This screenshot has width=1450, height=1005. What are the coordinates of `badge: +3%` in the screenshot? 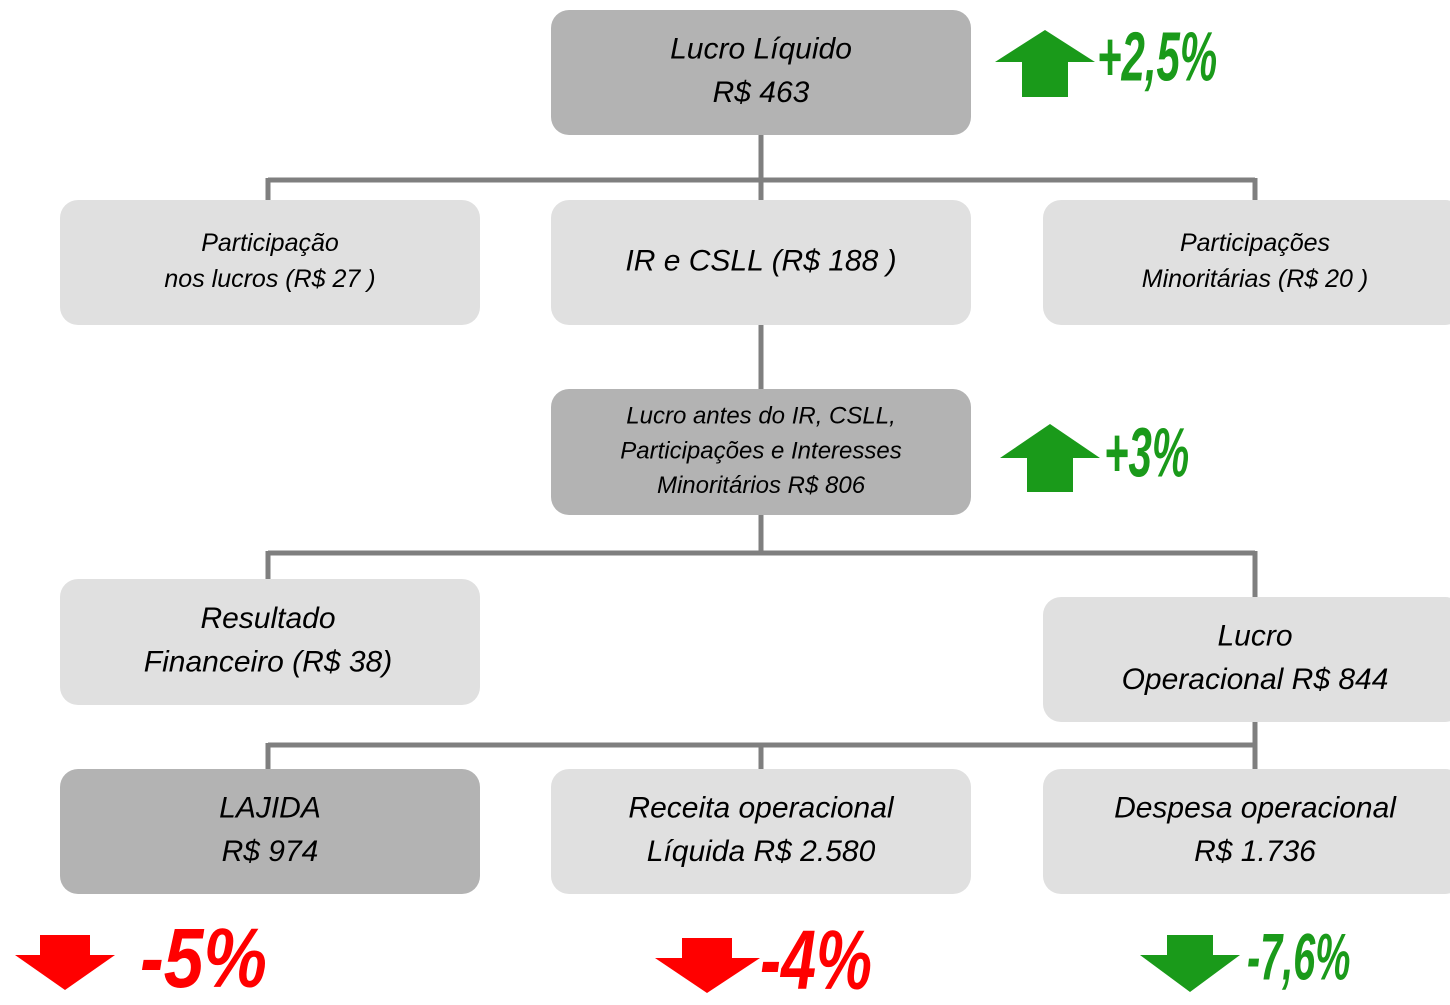 It's located at (1146, 454).